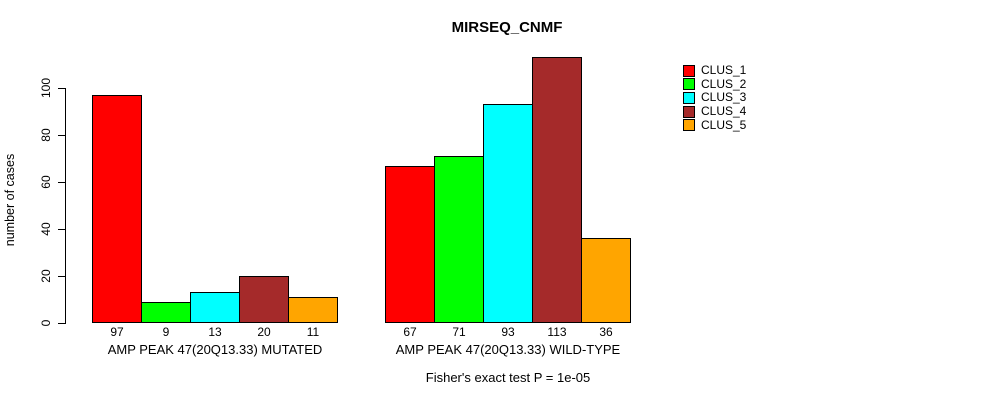 The height and width of the screenshot is (400, 990). What do you see at coordinates (508, 213) in the screenshot?
I see `bar-clus_3-group2` at bounding box center [508, 213].